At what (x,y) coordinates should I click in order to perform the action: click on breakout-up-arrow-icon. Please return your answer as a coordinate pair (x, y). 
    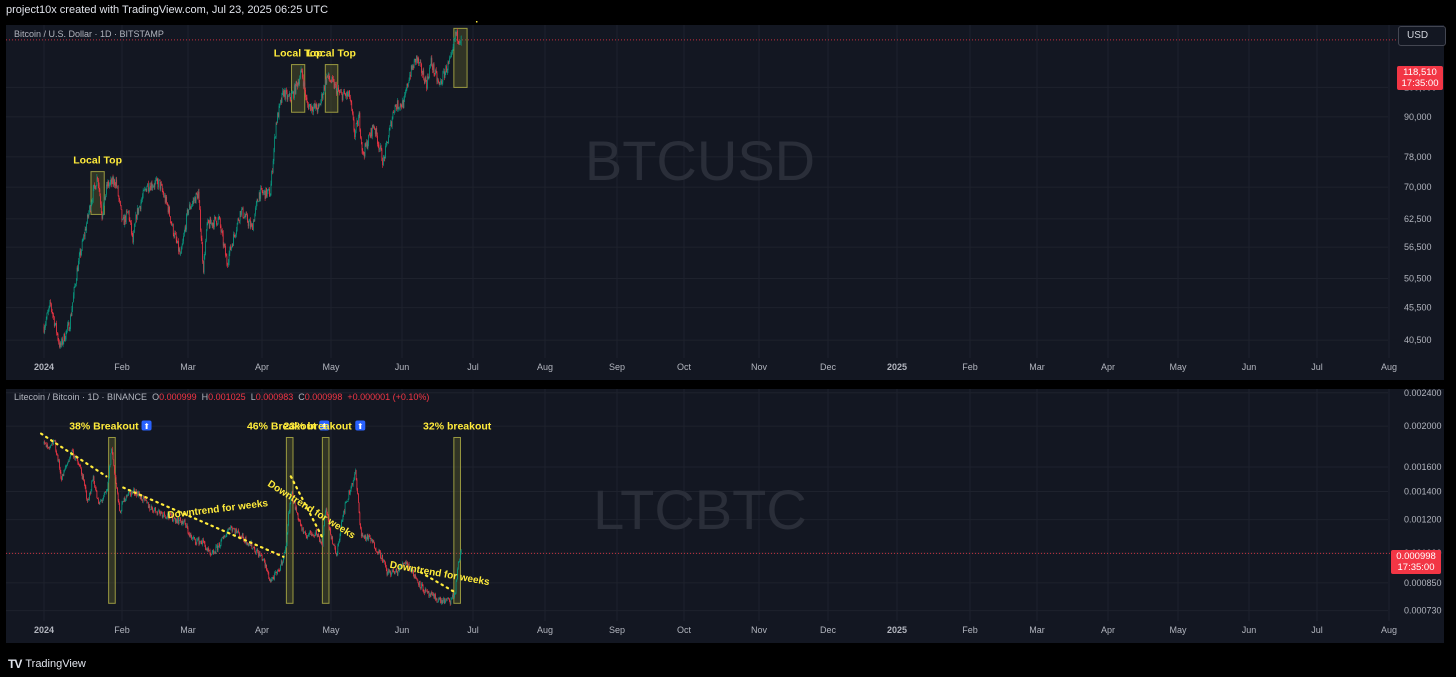
    Looking at the image, I should click on (360, 425).